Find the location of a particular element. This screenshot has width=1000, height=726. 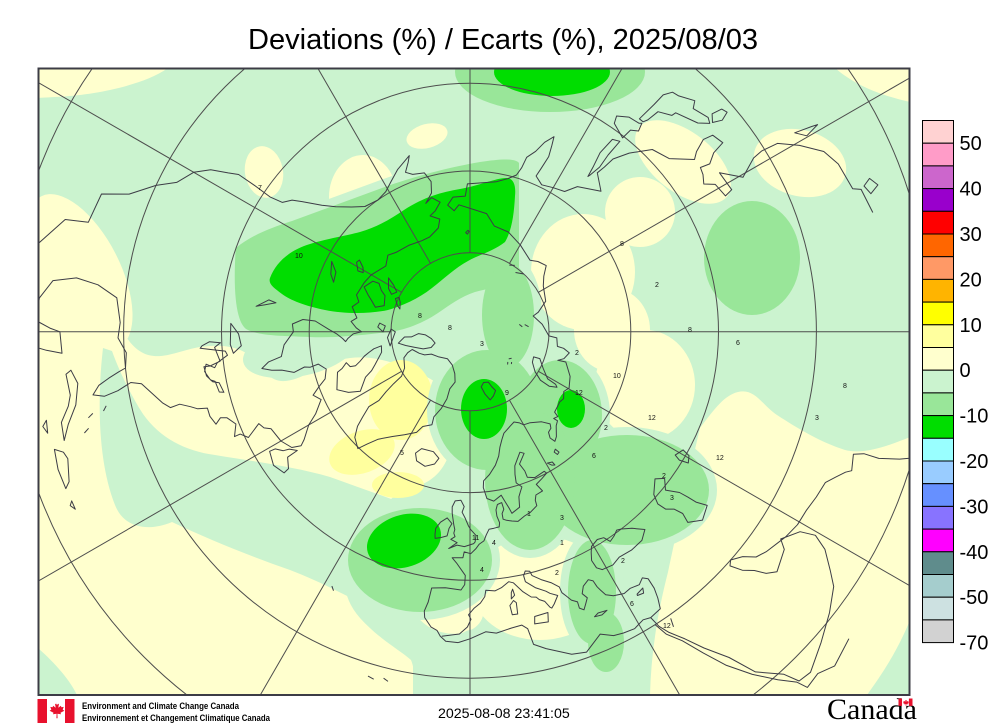

svg-text: 50 is located at coordinates (971, 144).